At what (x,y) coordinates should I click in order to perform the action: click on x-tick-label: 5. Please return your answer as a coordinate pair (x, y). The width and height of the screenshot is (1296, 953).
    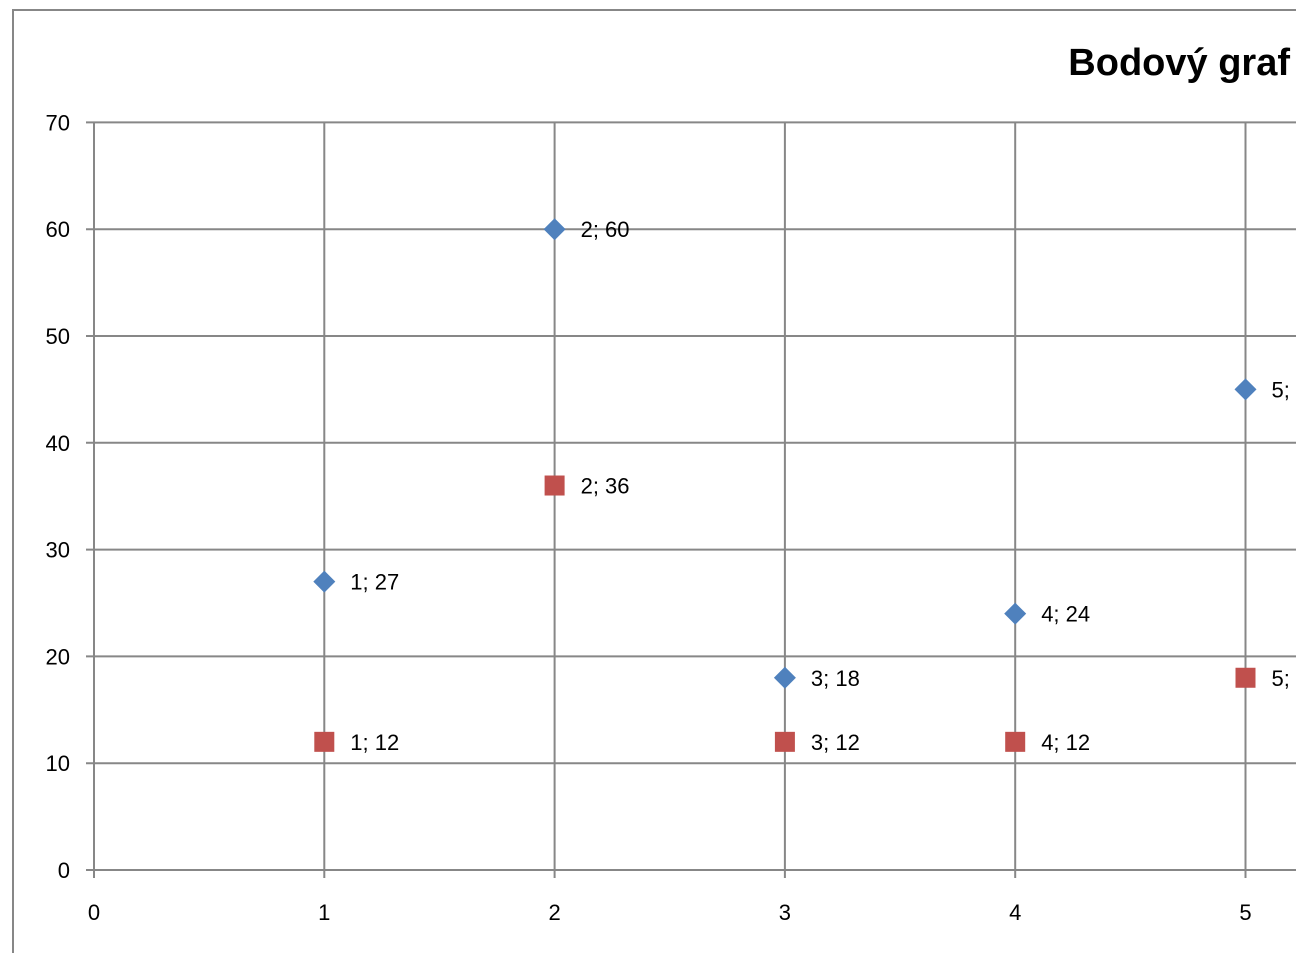
    Looking at the image, I should click on (1245, 912).